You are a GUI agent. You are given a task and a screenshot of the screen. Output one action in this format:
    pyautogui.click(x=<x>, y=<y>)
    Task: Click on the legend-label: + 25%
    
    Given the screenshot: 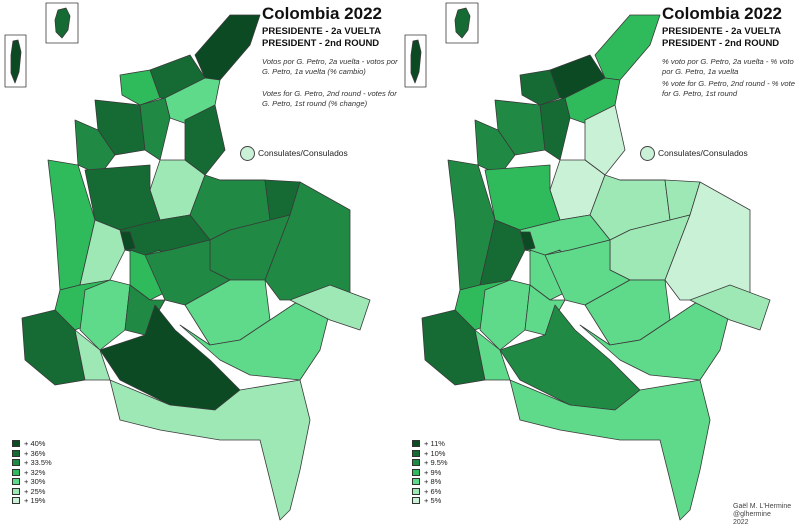 What is the action you would take?
    pyautogui.click(x=35, y=491)
    